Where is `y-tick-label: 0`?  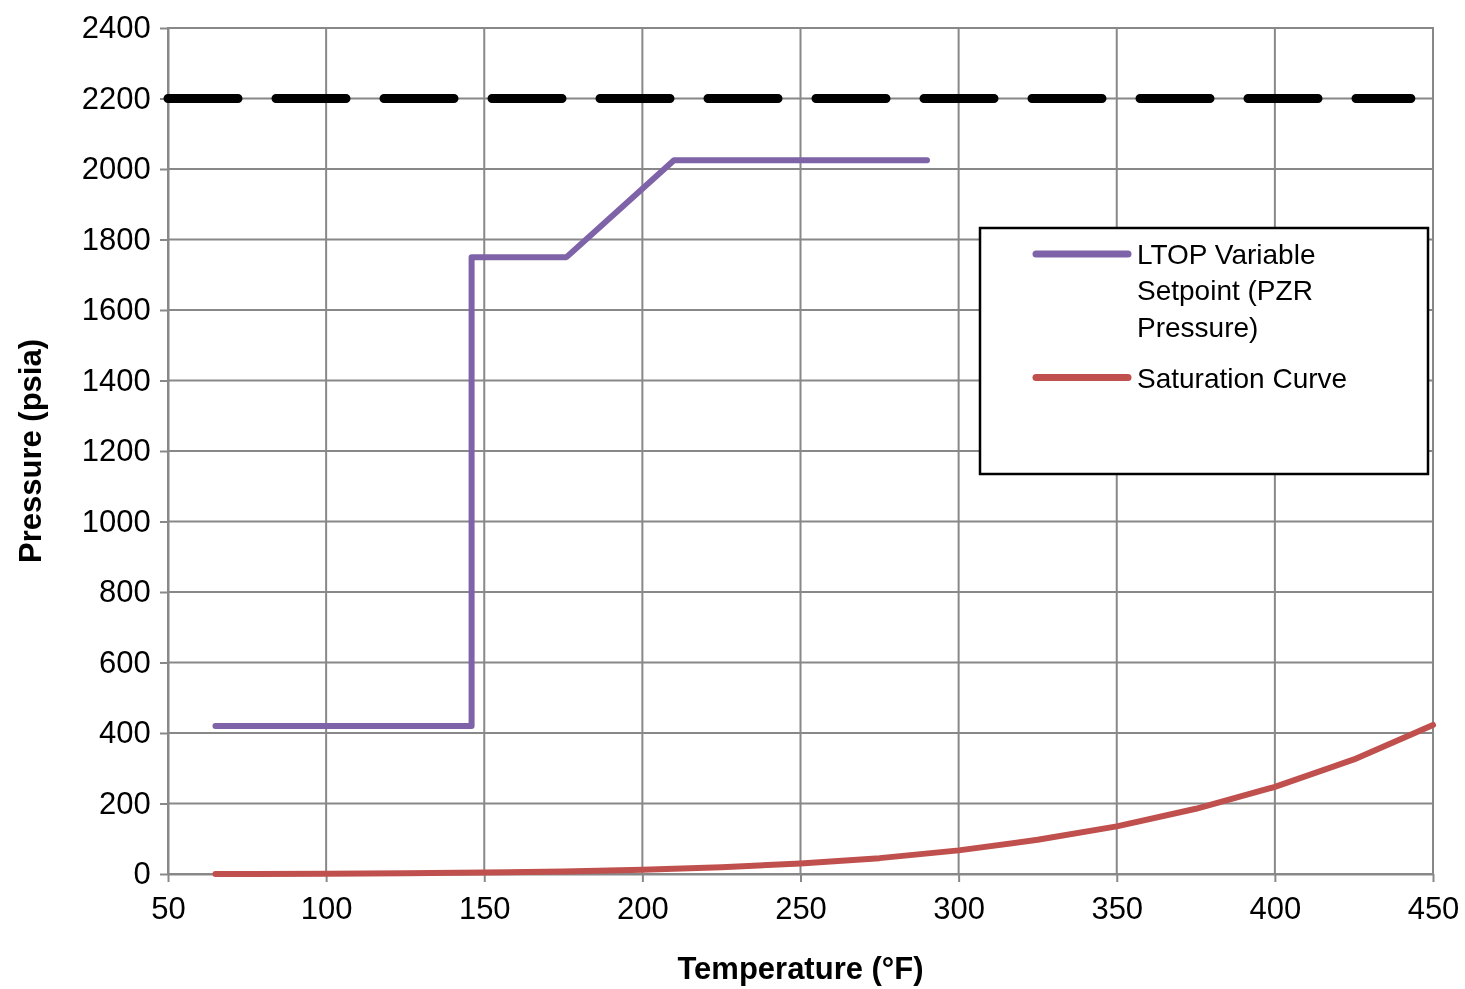 y-tick-label: 0 is located at coordinates (142, 874).